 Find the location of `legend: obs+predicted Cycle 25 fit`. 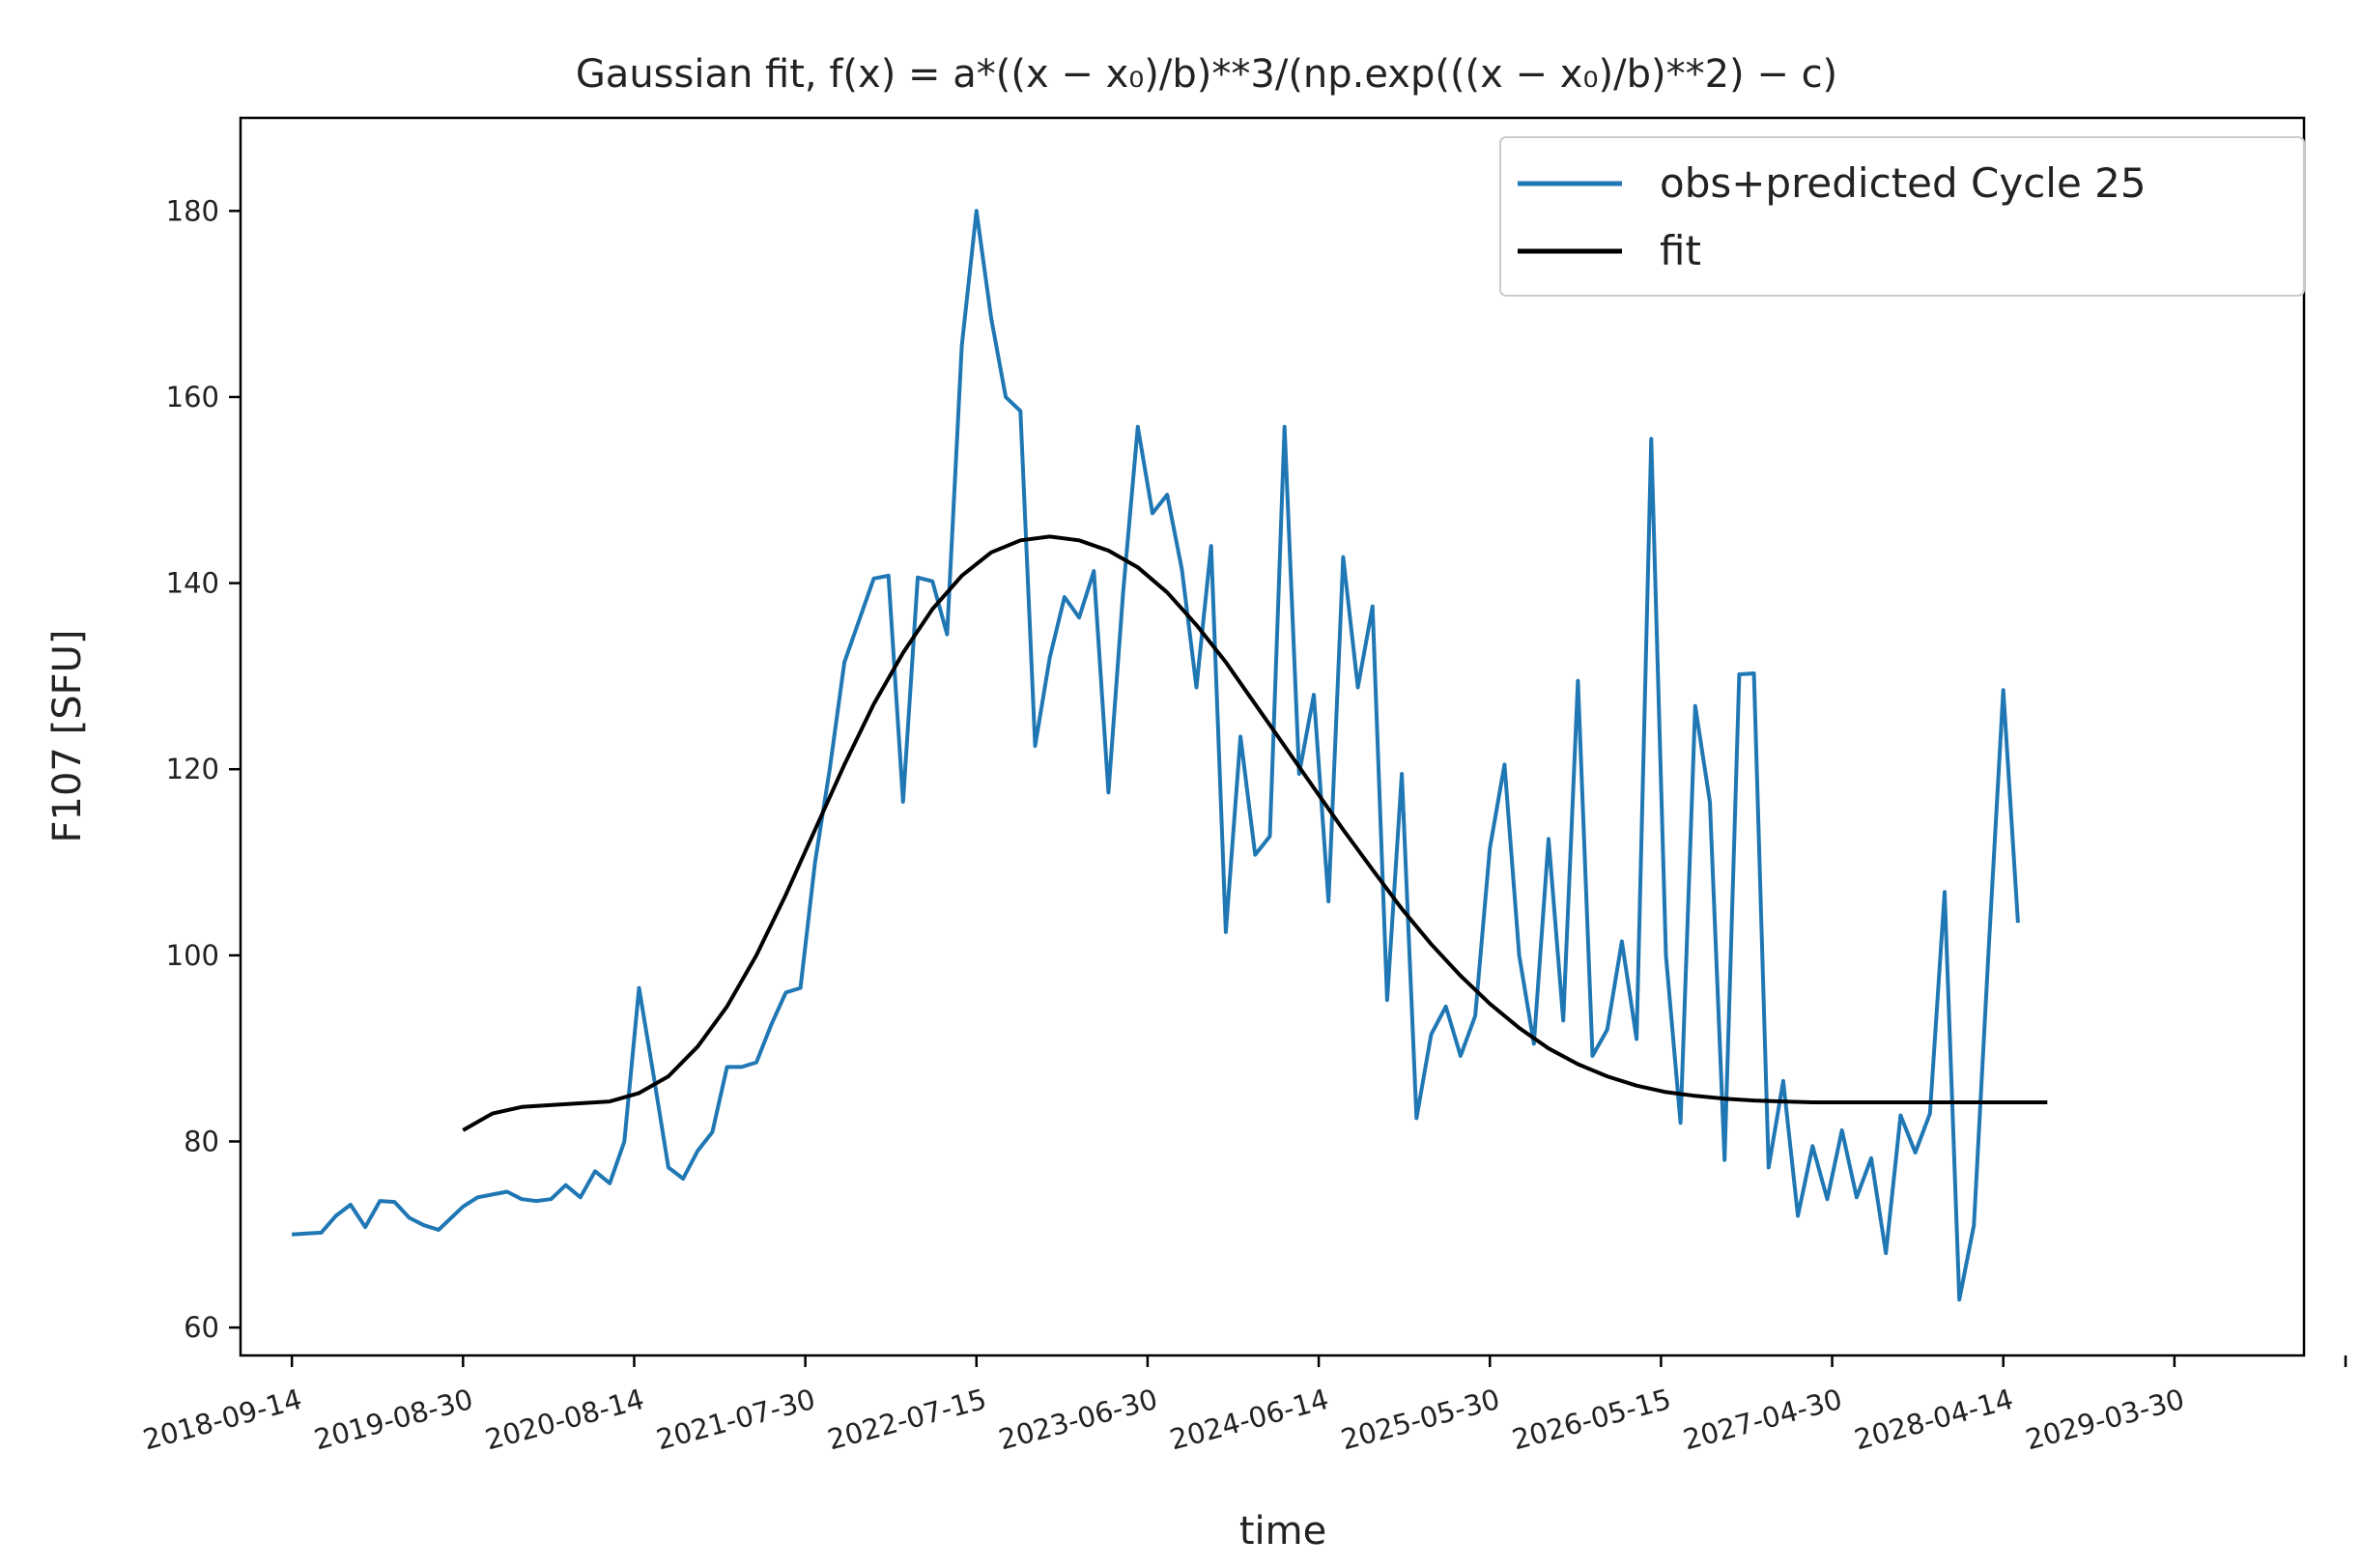

legend: obs+predicted Cycle 25 fit is located at coordinates (1902, 216).